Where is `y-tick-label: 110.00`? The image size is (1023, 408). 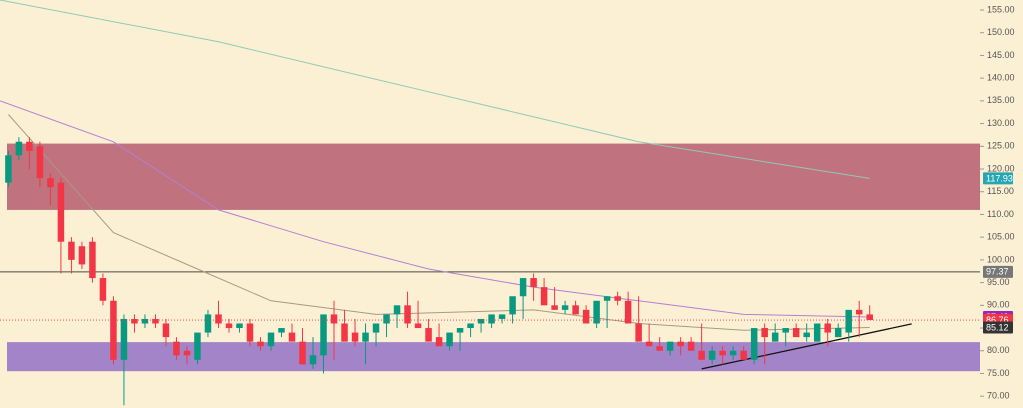 y-tick-label: 110.00 is located at coordinates (1000, 214).